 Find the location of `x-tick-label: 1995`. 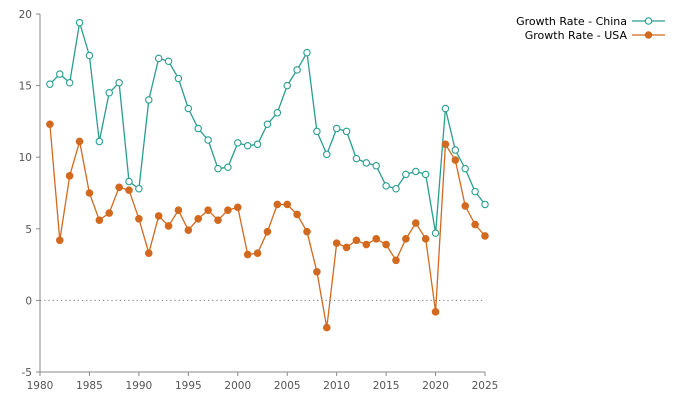

x-tick-label: 1995 is located at coordinates (188, 386).